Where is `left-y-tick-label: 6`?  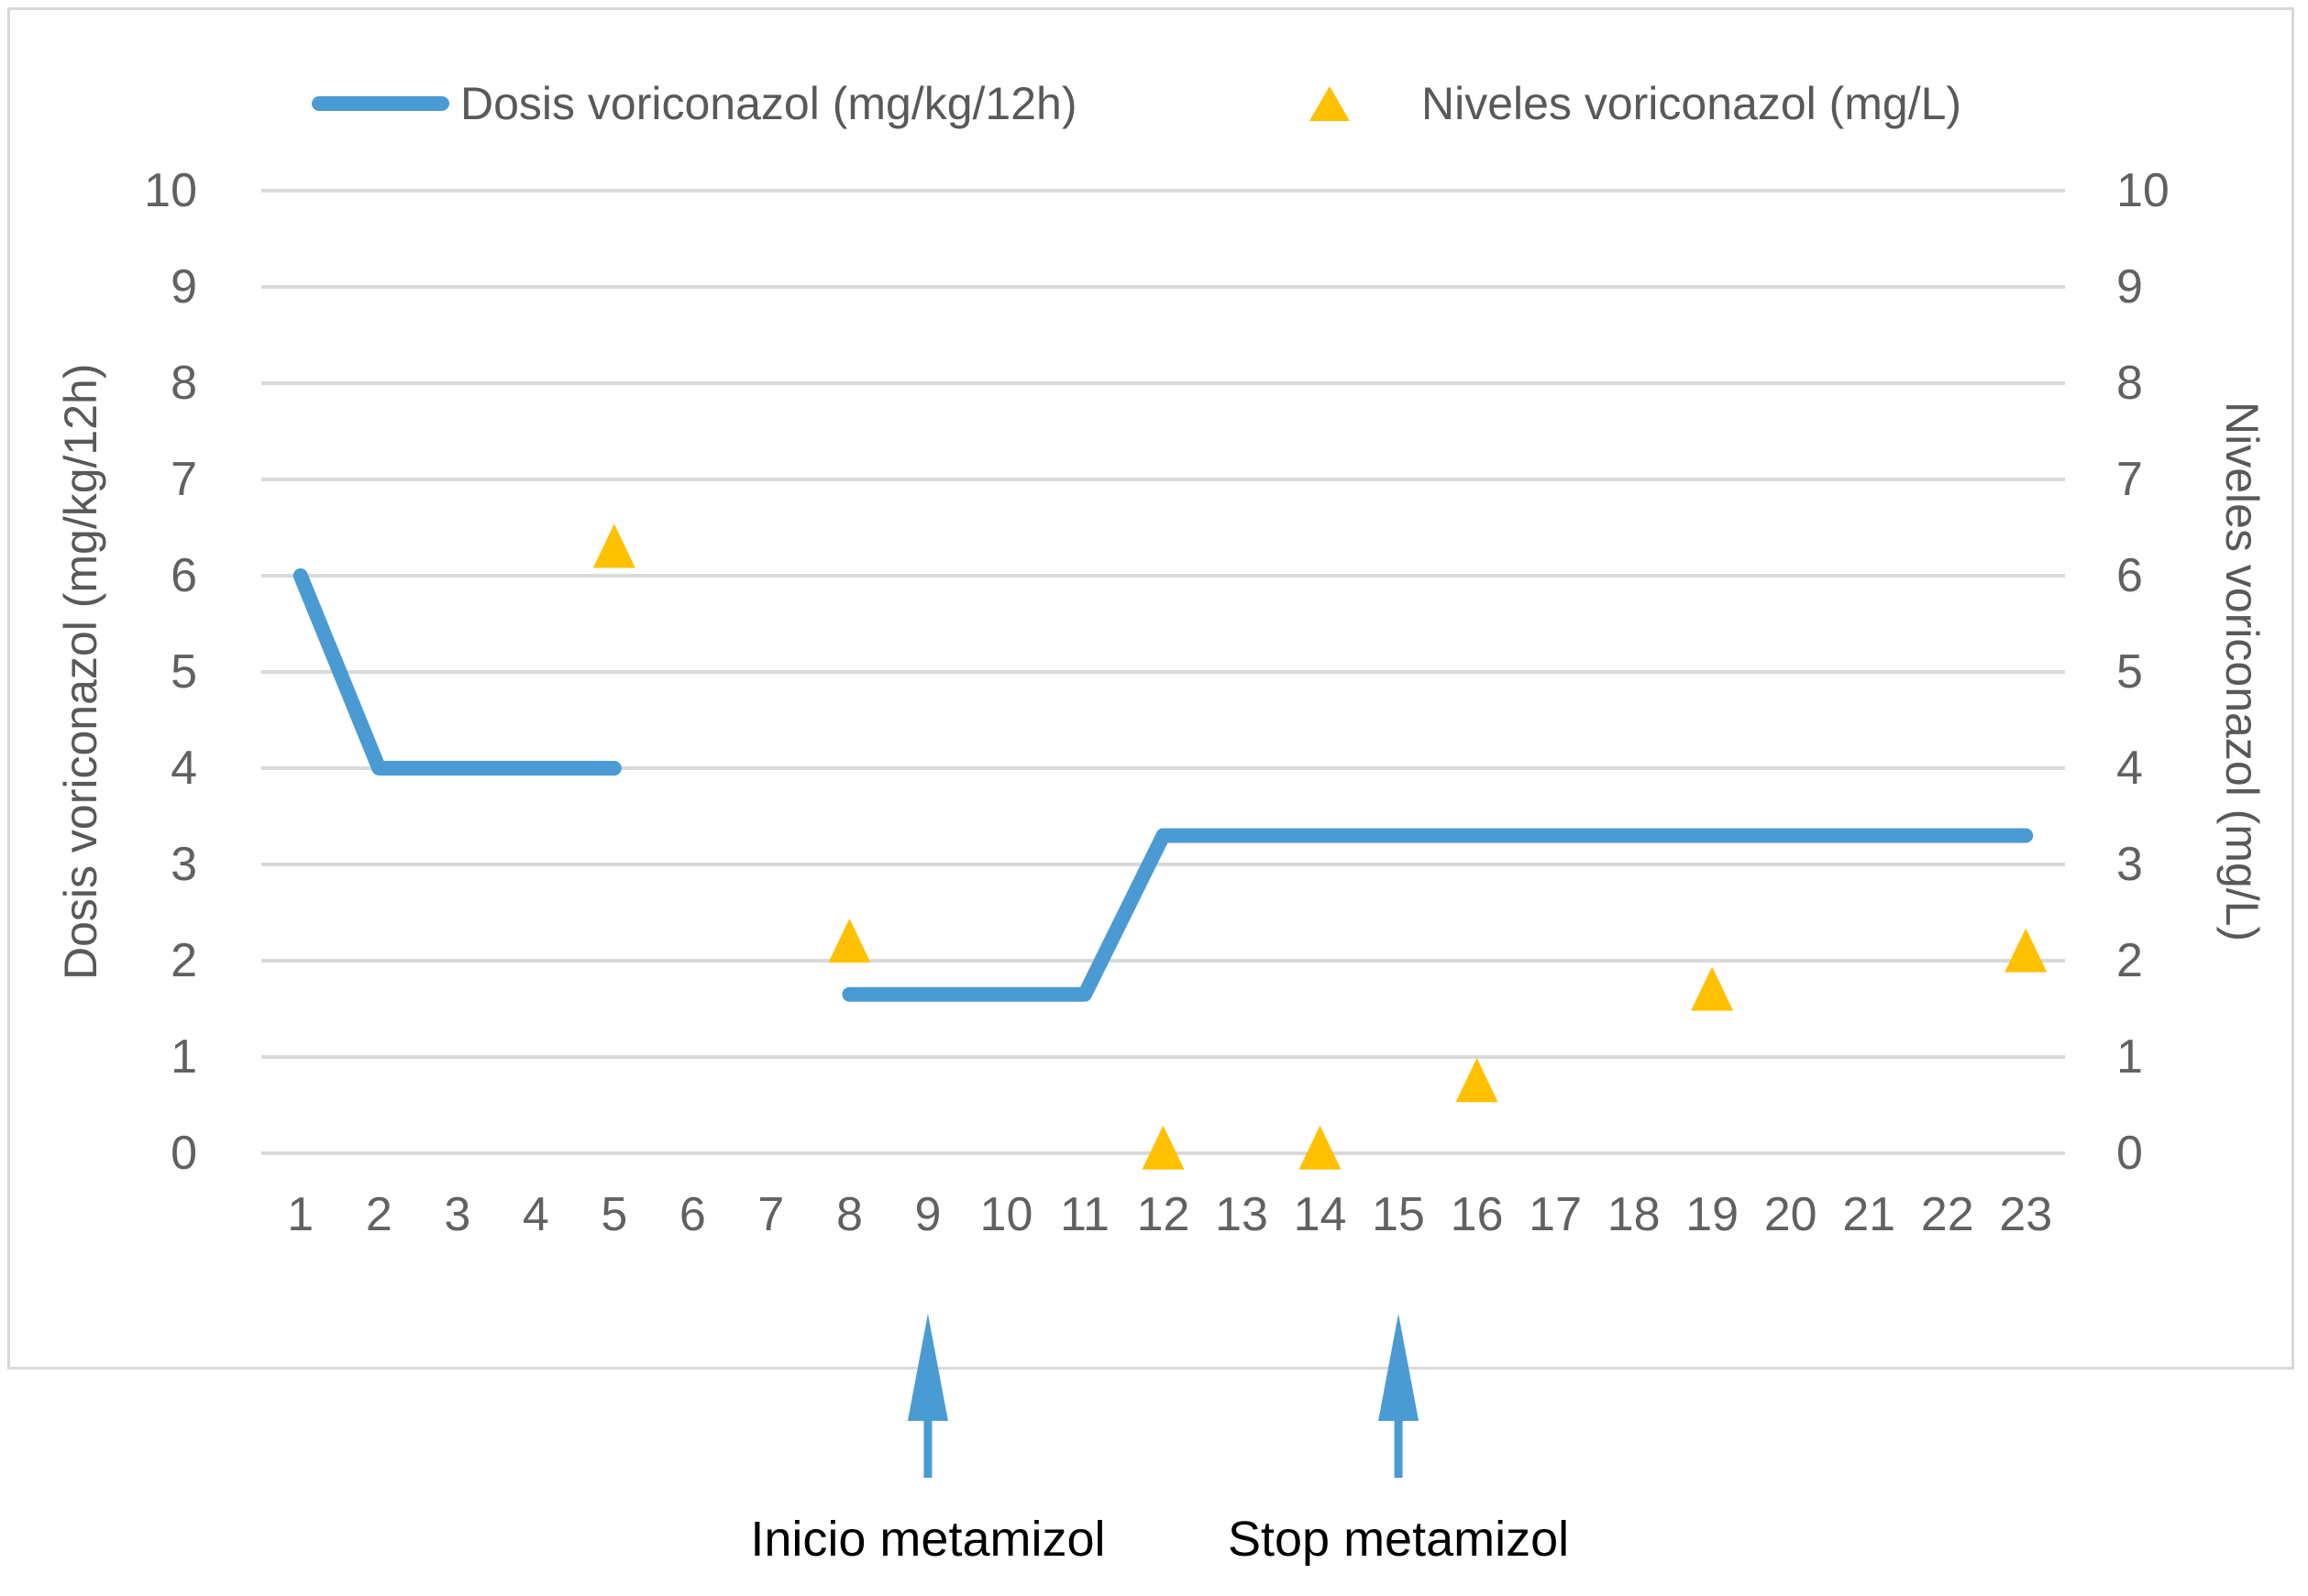 left-y-tick-label: 6 is located at coordinates (184, 575).